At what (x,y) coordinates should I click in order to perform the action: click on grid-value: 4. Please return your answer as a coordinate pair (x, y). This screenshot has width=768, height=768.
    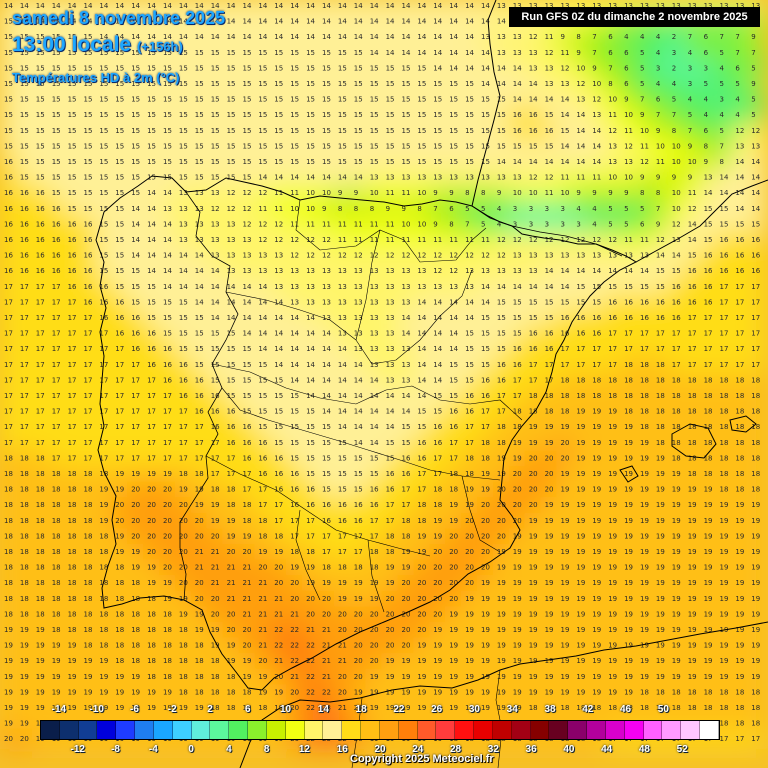
    Looking at the image, I should click on (626, 37).